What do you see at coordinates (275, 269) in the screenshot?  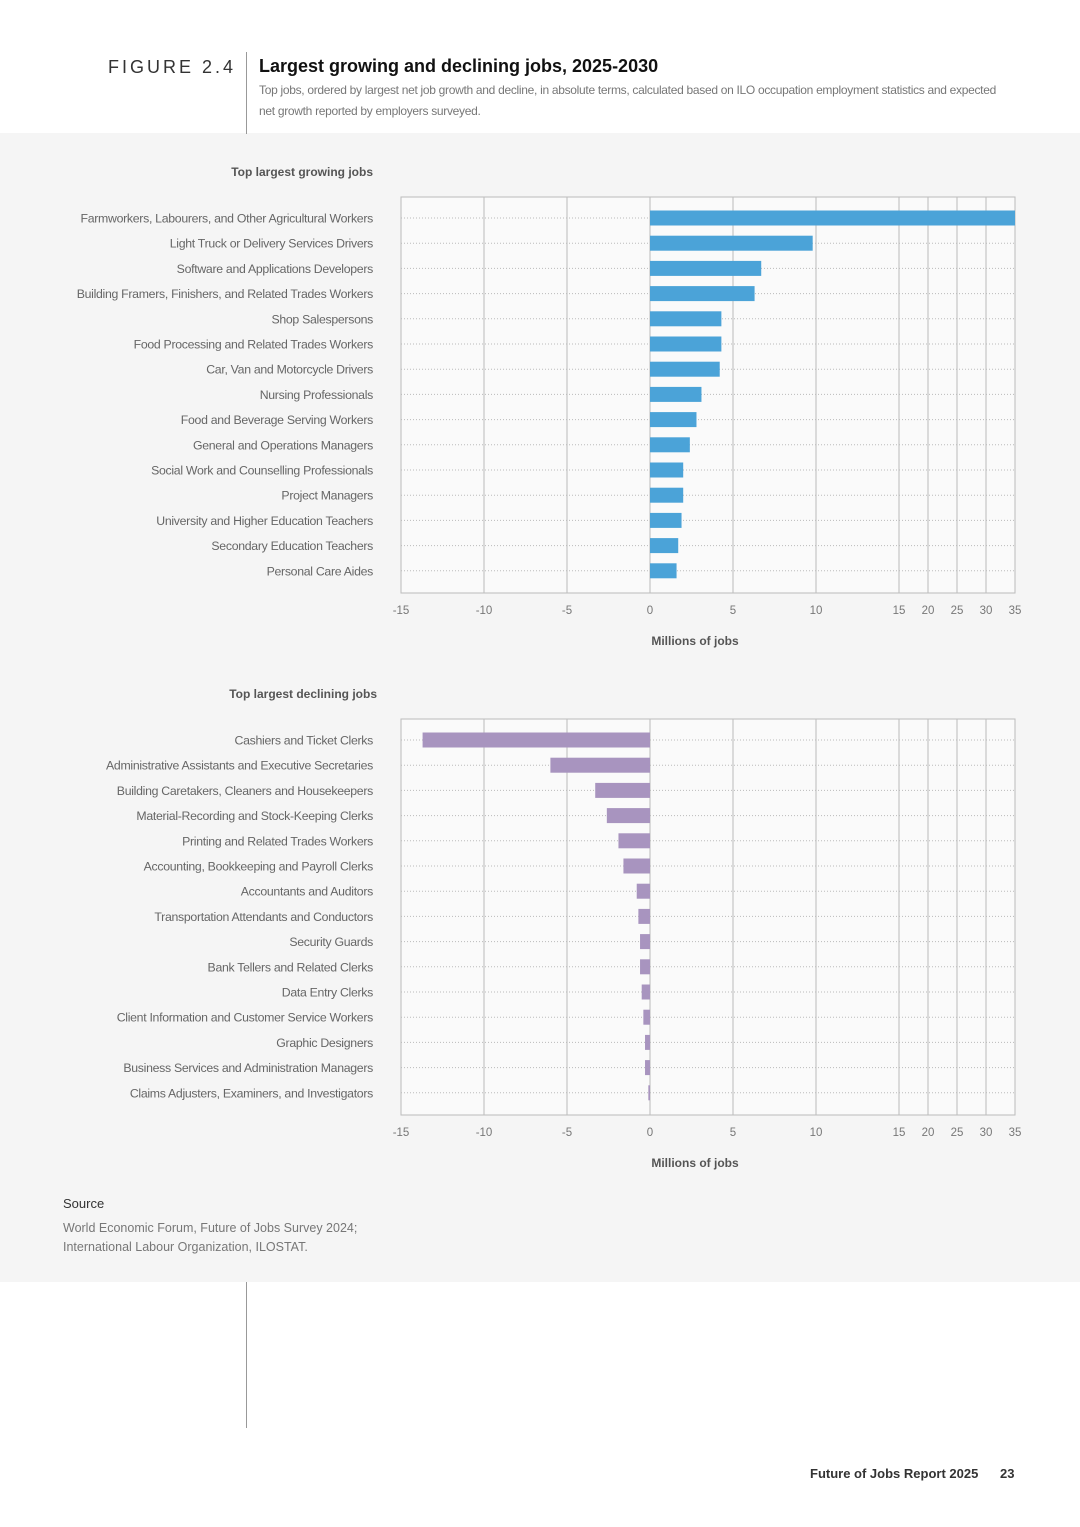 I see `category-label: Software and Applications Developers` at bounding box center [275, 269].